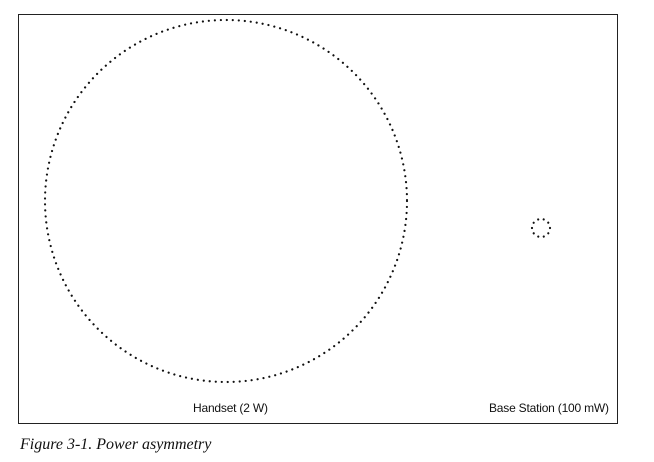 This screenshot has width=654, height=462. I want to click on figure-caption: Figure 3-1. Power asymmetry, so click(116, 444).